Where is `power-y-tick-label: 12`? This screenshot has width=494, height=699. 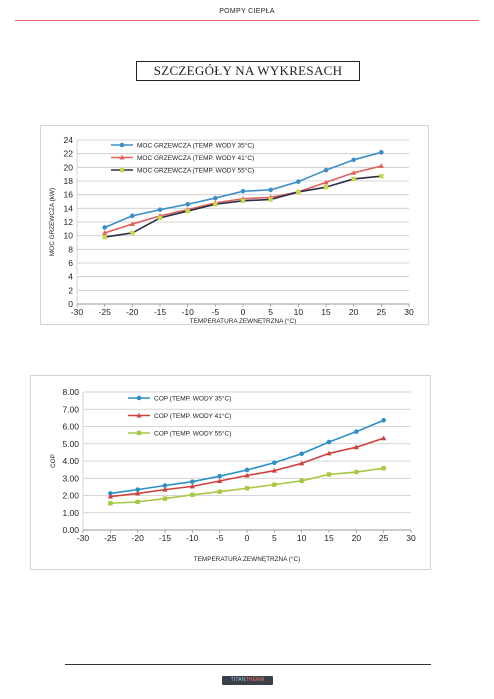 power-y-tick-label: 12 is located at coordinates (69, 222).